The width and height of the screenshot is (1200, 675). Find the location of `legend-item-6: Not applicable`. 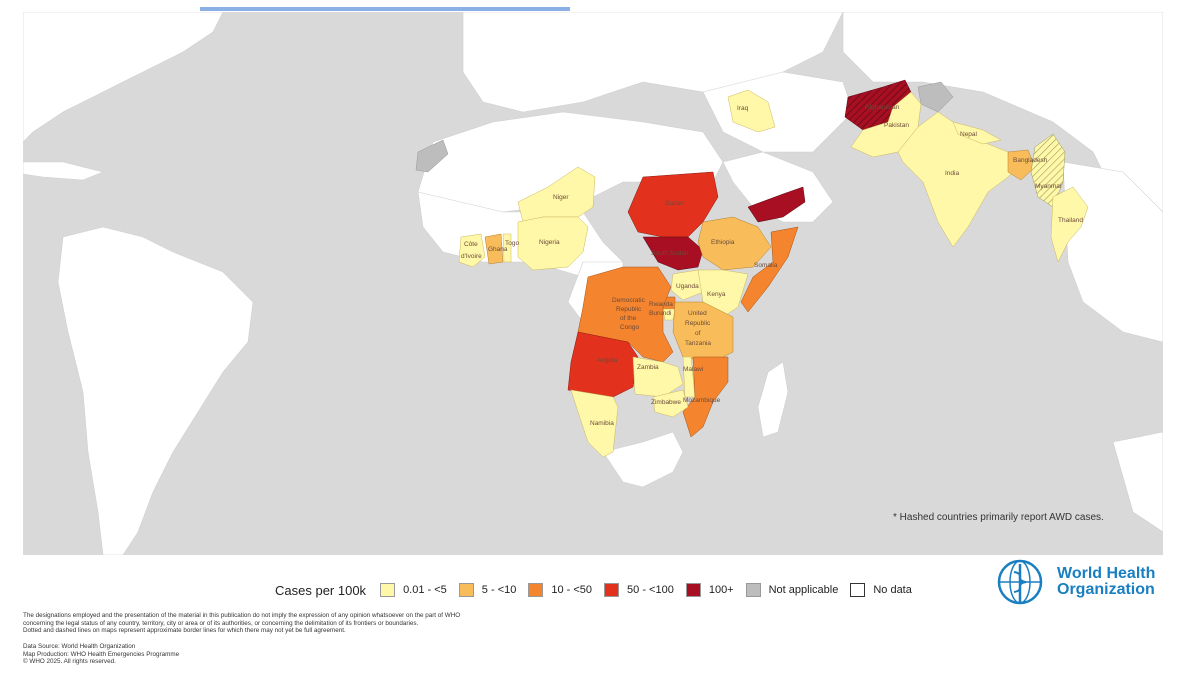

legend-item-6: Not applicable is located at coordinates (792, 590).